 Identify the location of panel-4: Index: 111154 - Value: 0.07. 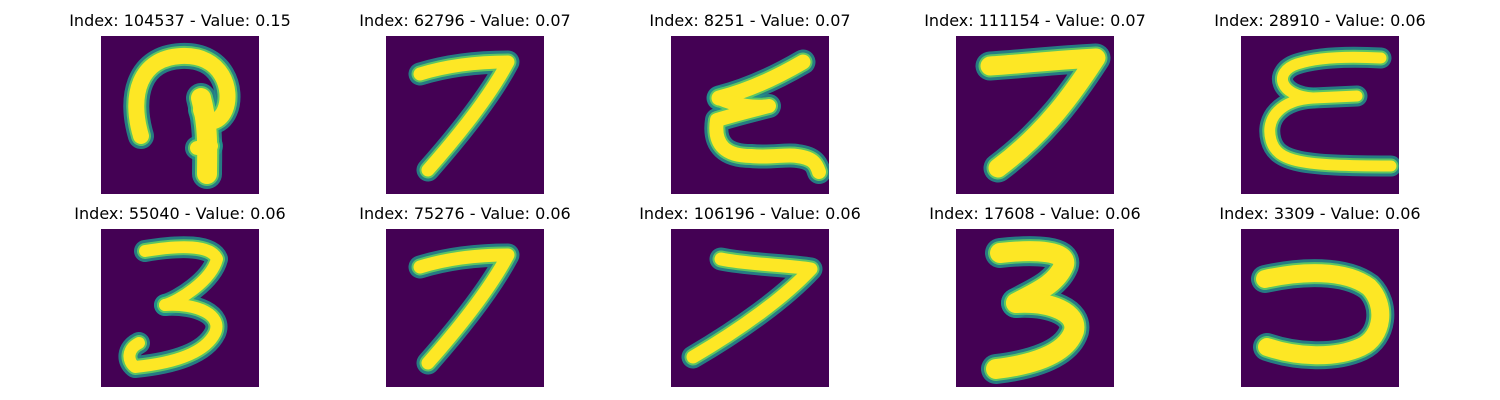
(1035, 105).